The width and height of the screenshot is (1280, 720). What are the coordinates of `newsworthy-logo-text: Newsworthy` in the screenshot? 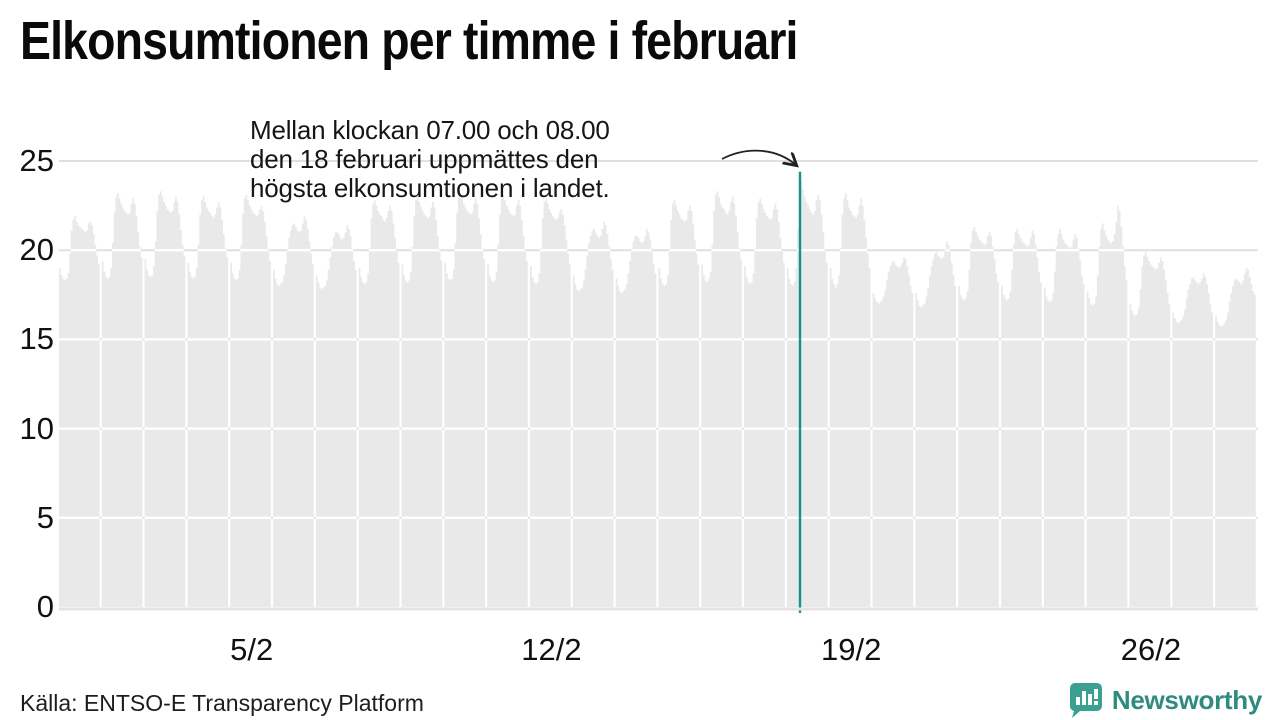 It's located at (1186, 699).